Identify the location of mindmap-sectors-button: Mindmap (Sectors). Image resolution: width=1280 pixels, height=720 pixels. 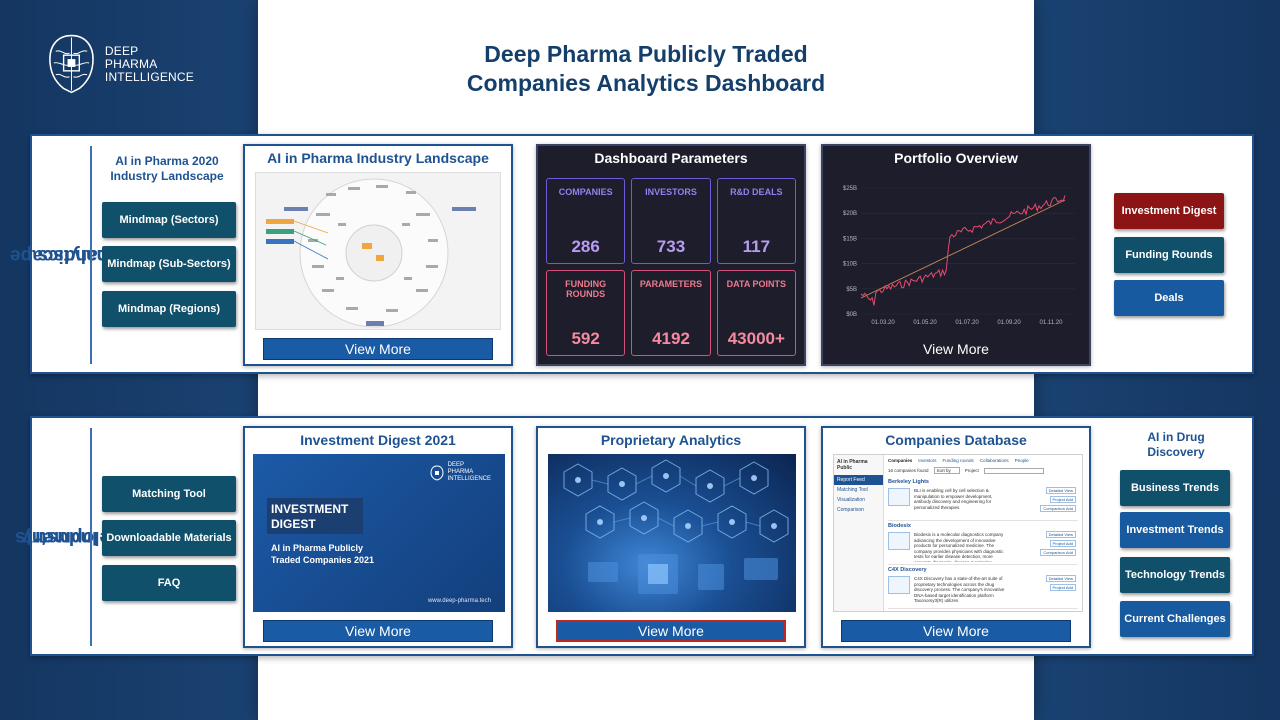
(169, 220).